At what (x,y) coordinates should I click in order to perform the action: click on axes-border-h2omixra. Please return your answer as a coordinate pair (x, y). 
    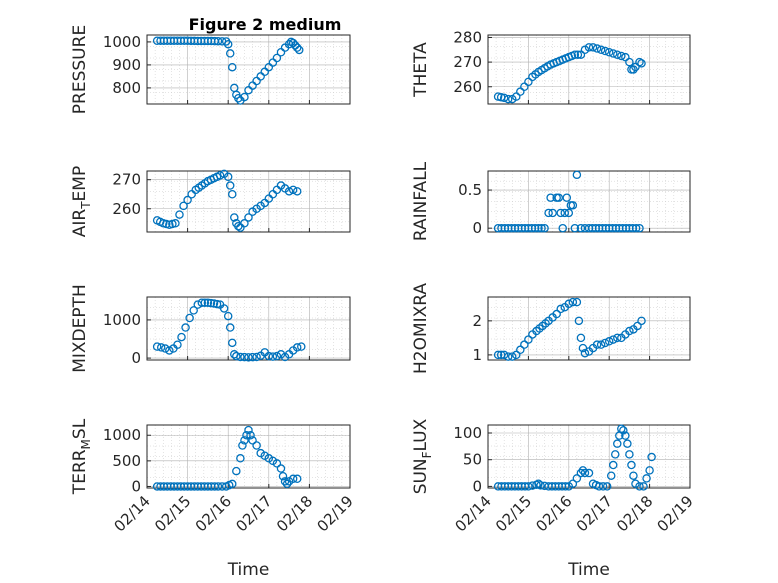
    Looking at the image, I should click on (589, 328).